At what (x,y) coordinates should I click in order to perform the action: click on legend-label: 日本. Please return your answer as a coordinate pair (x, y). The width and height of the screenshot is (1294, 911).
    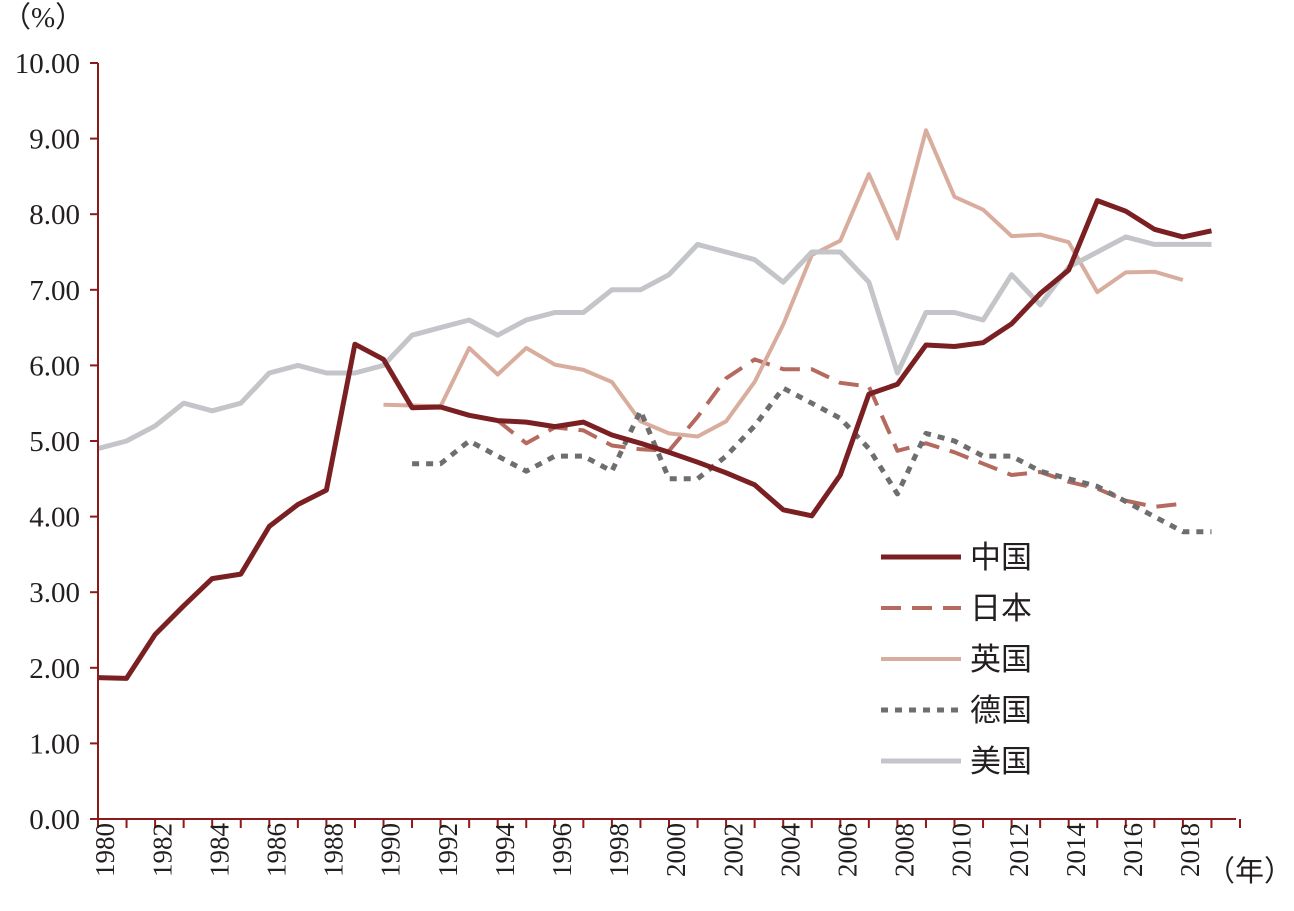
    Looking at the image, I should click on (1001, 609).